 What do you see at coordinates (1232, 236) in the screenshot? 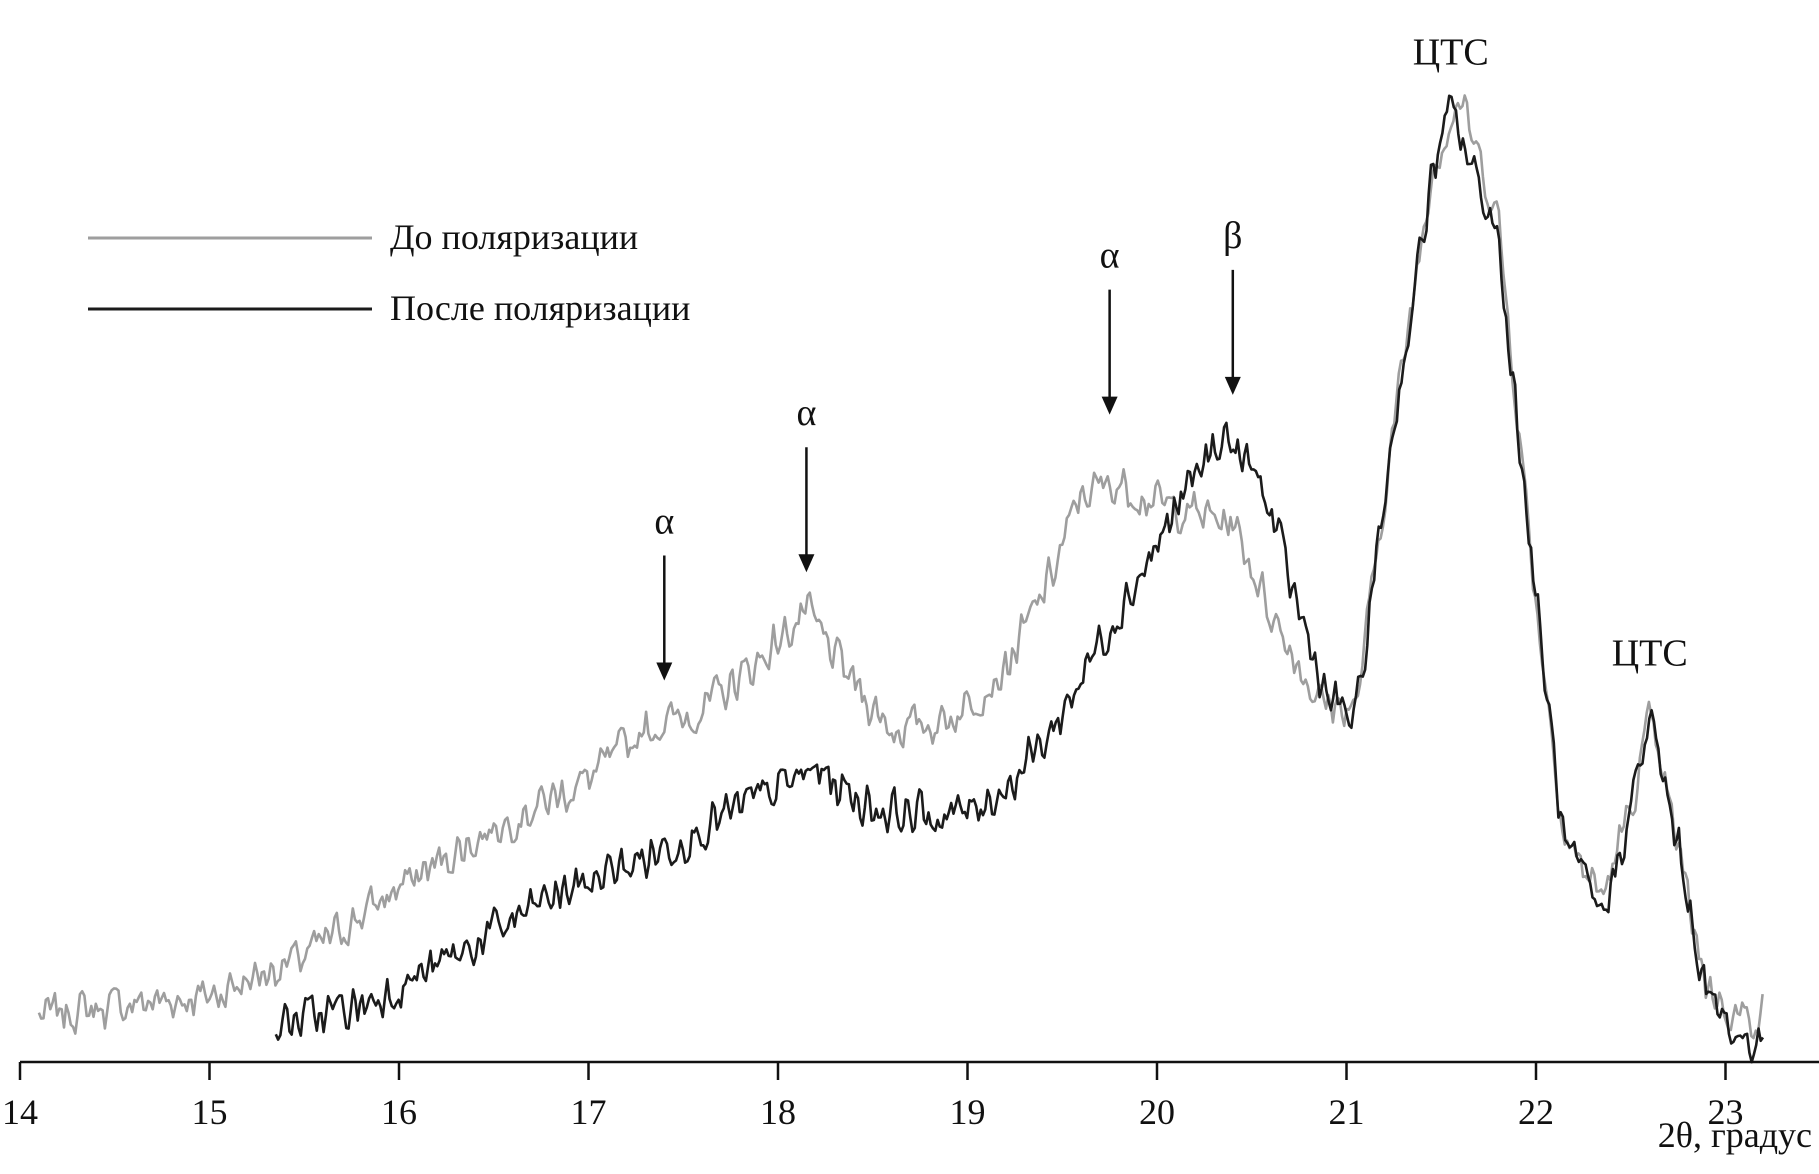
I see `annotation-label: β` at bounding box center [1232, 236].